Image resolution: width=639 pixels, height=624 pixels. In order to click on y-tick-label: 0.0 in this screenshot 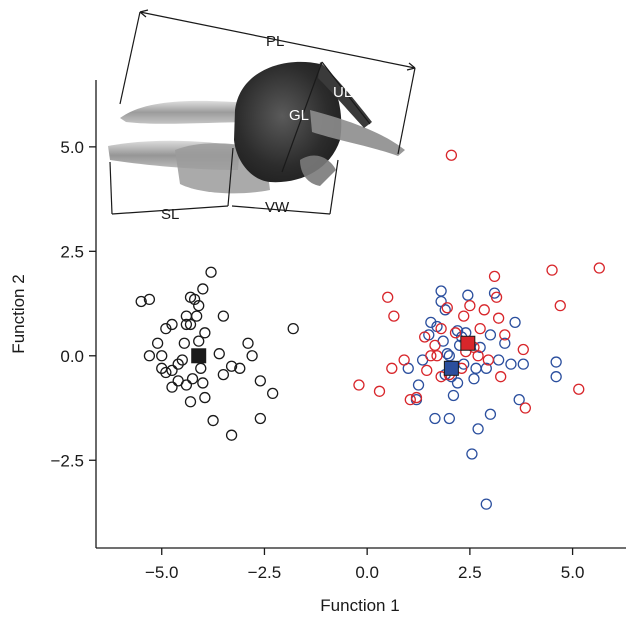, I will do `click(72, 356)`.